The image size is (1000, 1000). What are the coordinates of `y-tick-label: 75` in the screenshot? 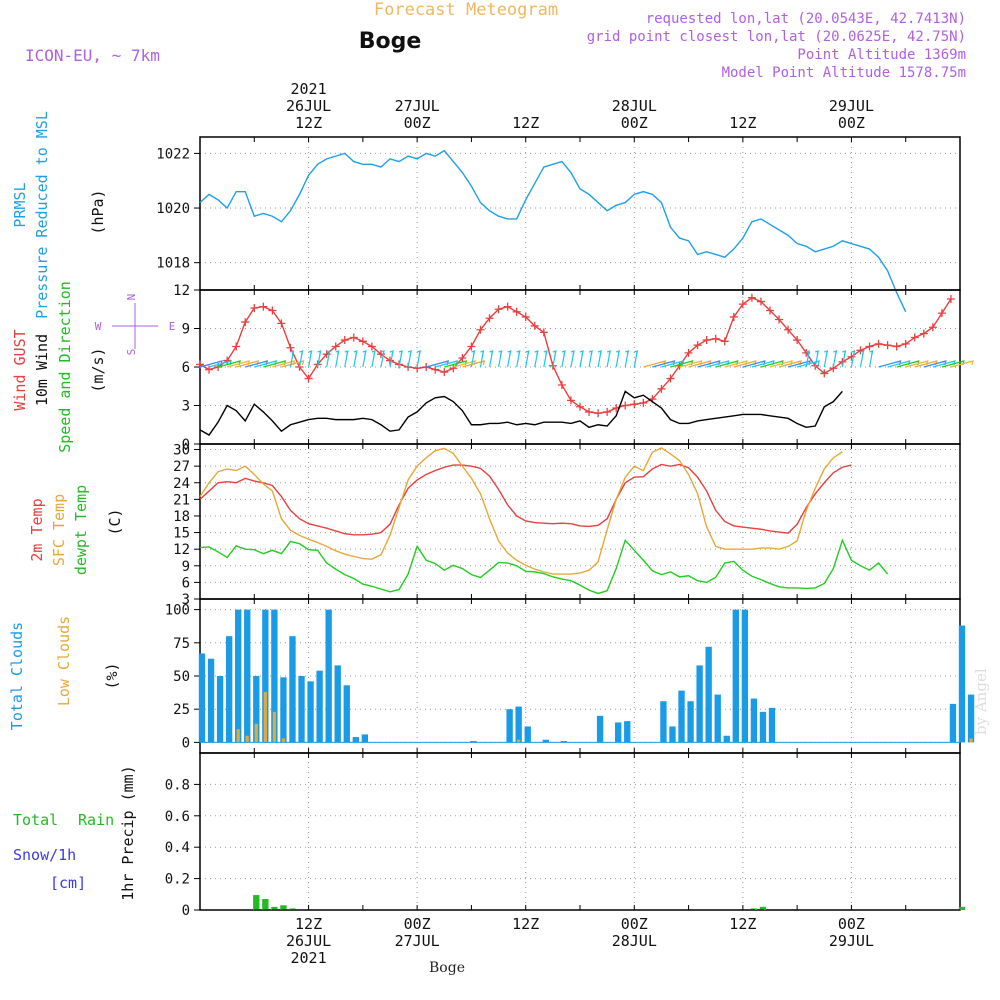 It's located at (181, 644).